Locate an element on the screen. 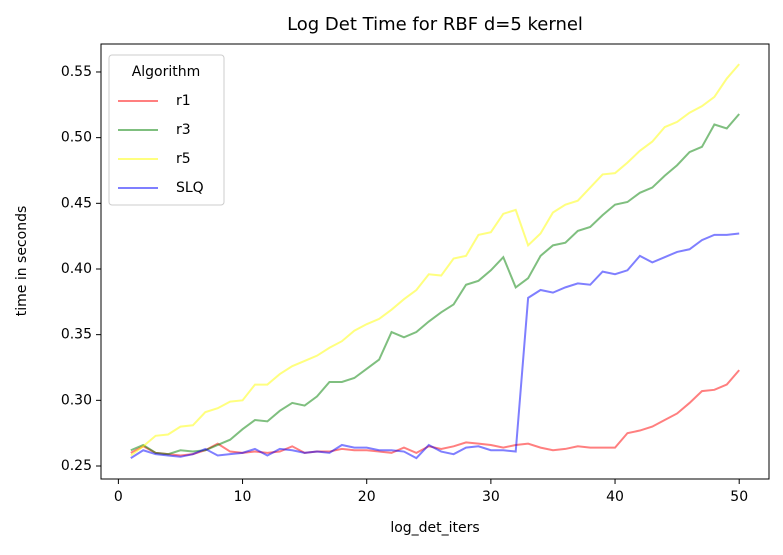 This screenshot has width=783, height=555. y-tick-label: 0.25 is located at coordinates (76, 466).